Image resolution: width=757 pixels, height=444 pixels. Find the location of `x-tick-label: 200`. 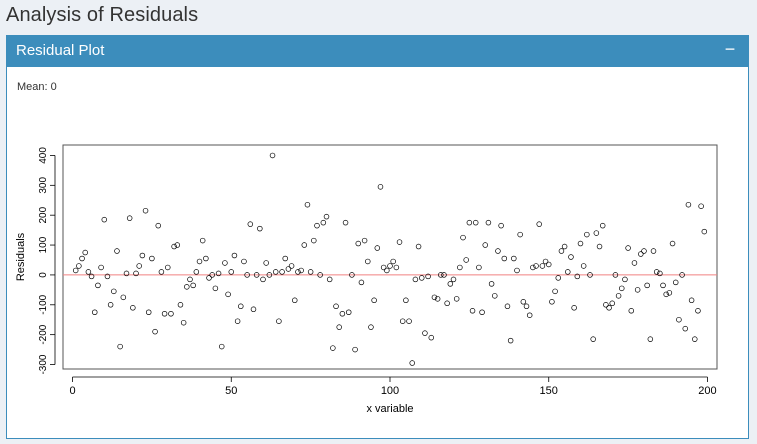

x-tick-label: 200 is located at coordinates (707, 391).